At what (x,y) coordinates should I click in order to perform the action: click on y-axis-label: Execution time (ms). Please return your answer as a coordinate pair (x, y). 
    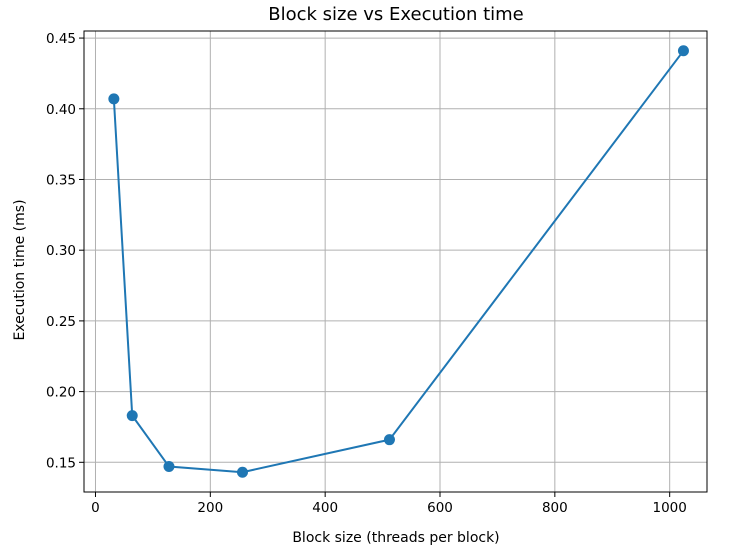
    Looking at the image, I should click on (20, 269).